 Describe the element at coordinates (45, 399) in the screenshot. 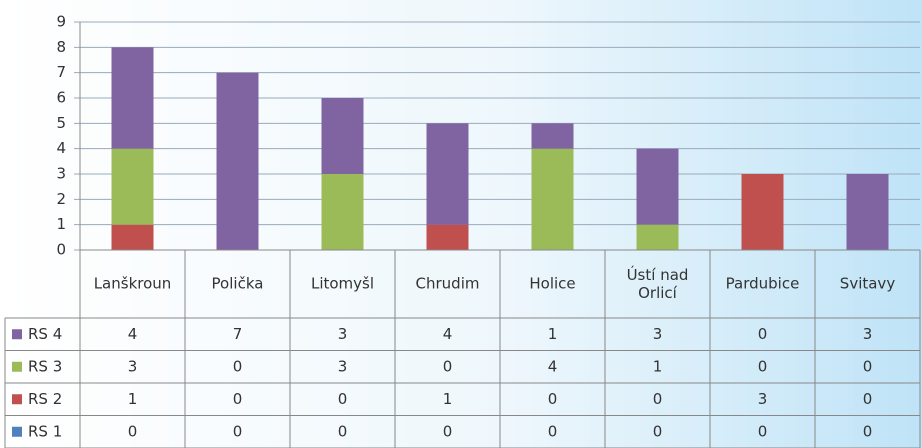

I see `legend-label: RS 2` at that location.